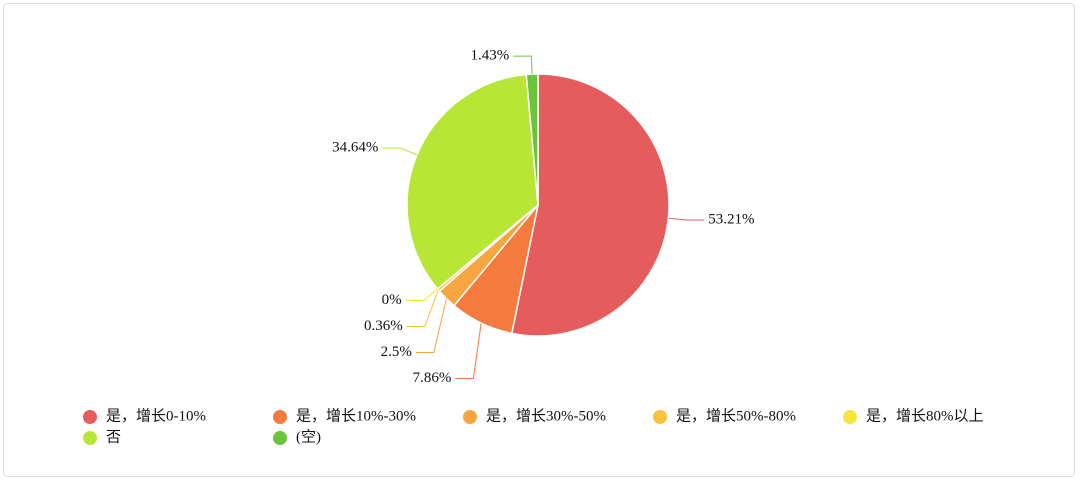 Image resolution: width=1080 pixels, height=481 pixels. Describe the element at coordinates (925, 415) in the screenshot. I see `legend-label: 是，增长80%以上` at that location.